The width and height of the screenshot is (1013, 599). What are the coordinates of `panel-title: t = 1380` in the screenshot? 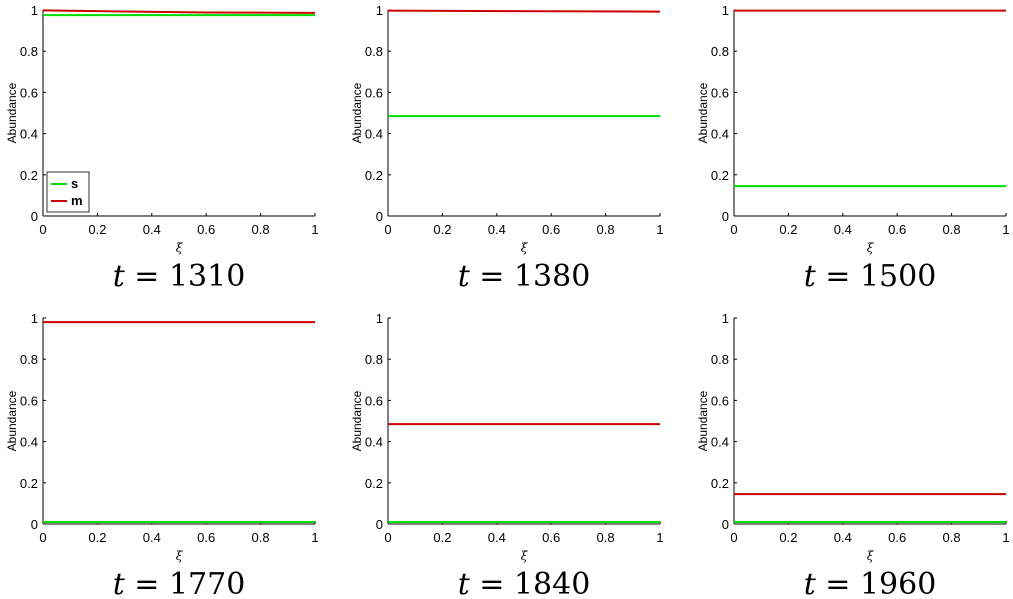 It's located at (524, 276).